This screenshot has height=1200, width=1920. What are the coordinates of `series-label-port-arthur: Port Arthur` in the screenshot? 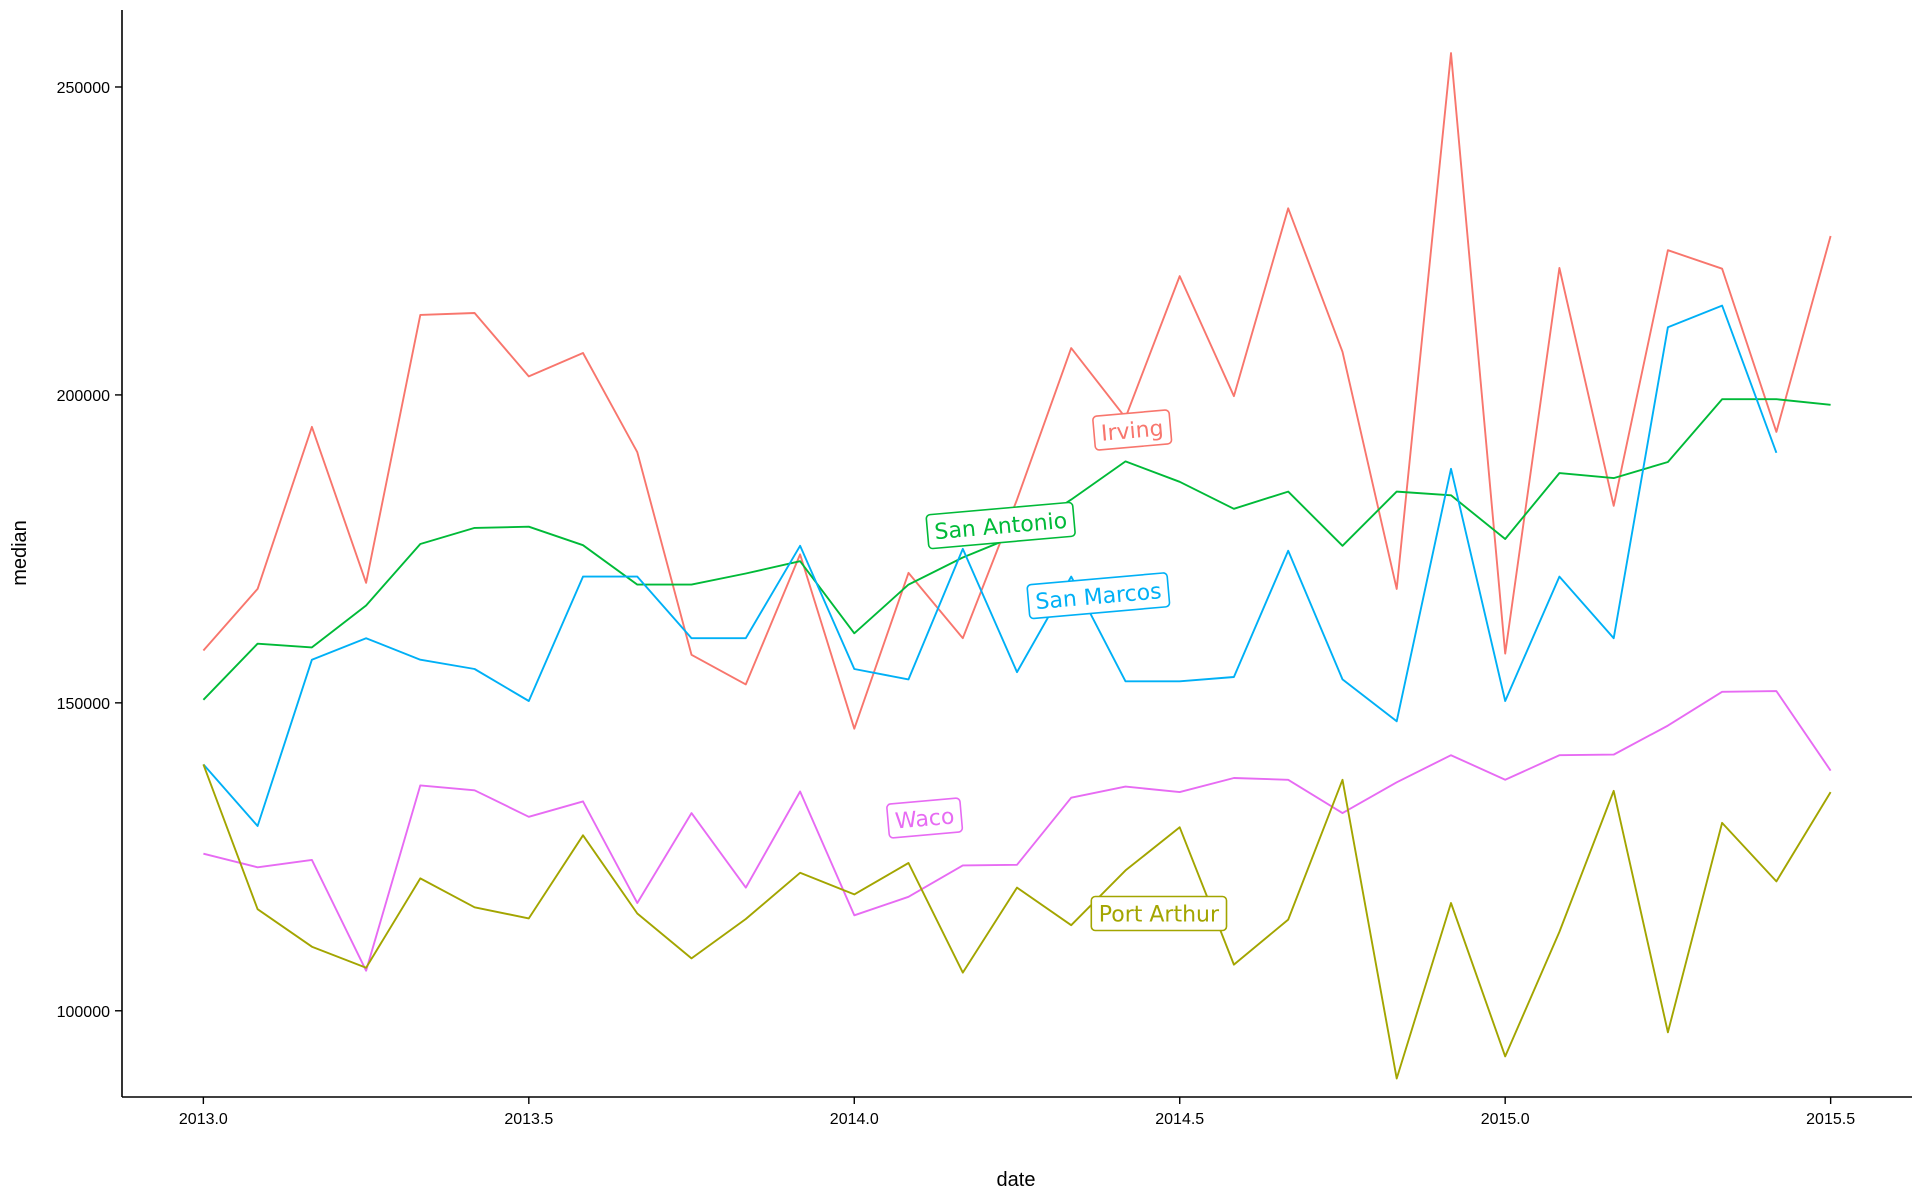 It's located at (1159, 913).